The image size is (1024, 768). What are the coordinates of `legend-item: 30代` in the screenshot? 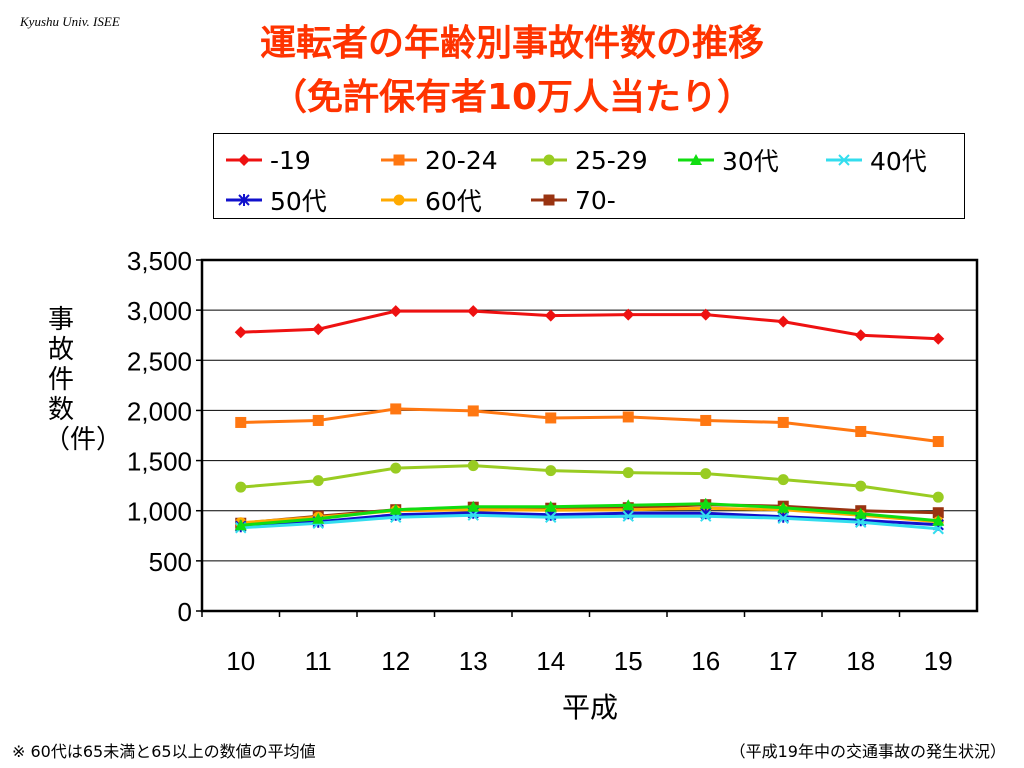 It's located at (727, 160).